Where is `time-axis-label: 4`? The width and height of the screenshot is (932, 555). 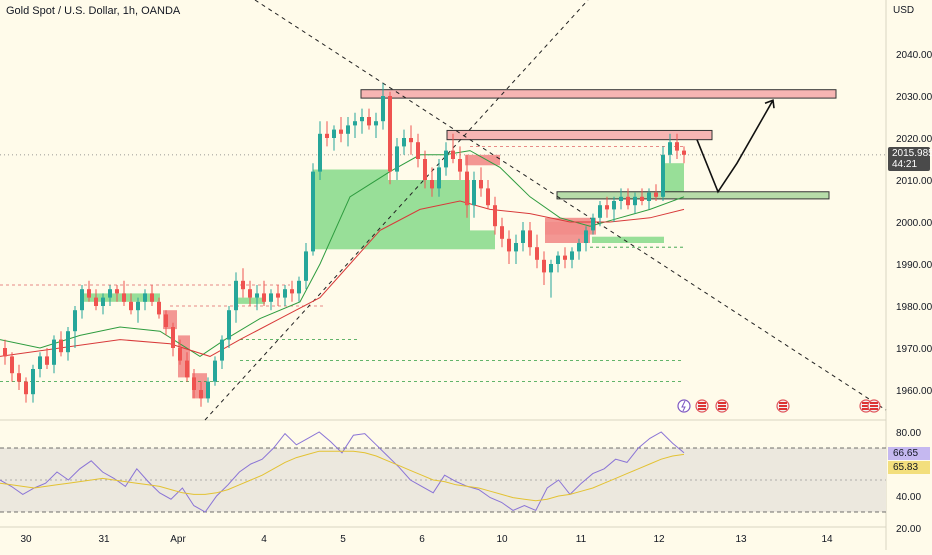 time-axis-label: 4 is located at coordinates (264, 539).